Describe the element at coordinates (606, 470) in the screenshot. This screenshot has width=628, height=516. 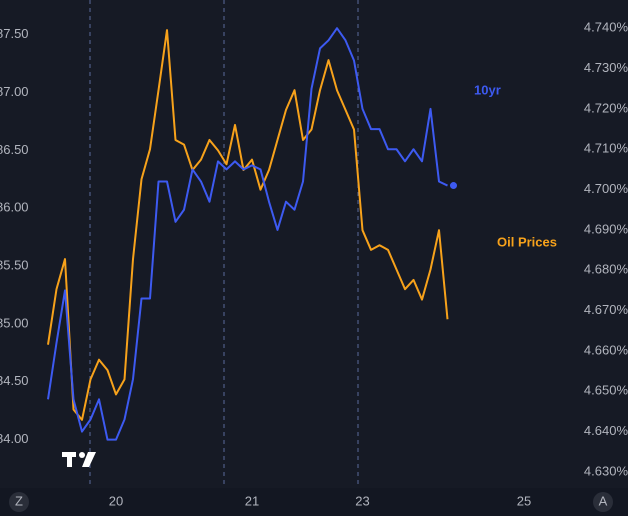
I see `y2-tick-label: 4.630%` at that location.